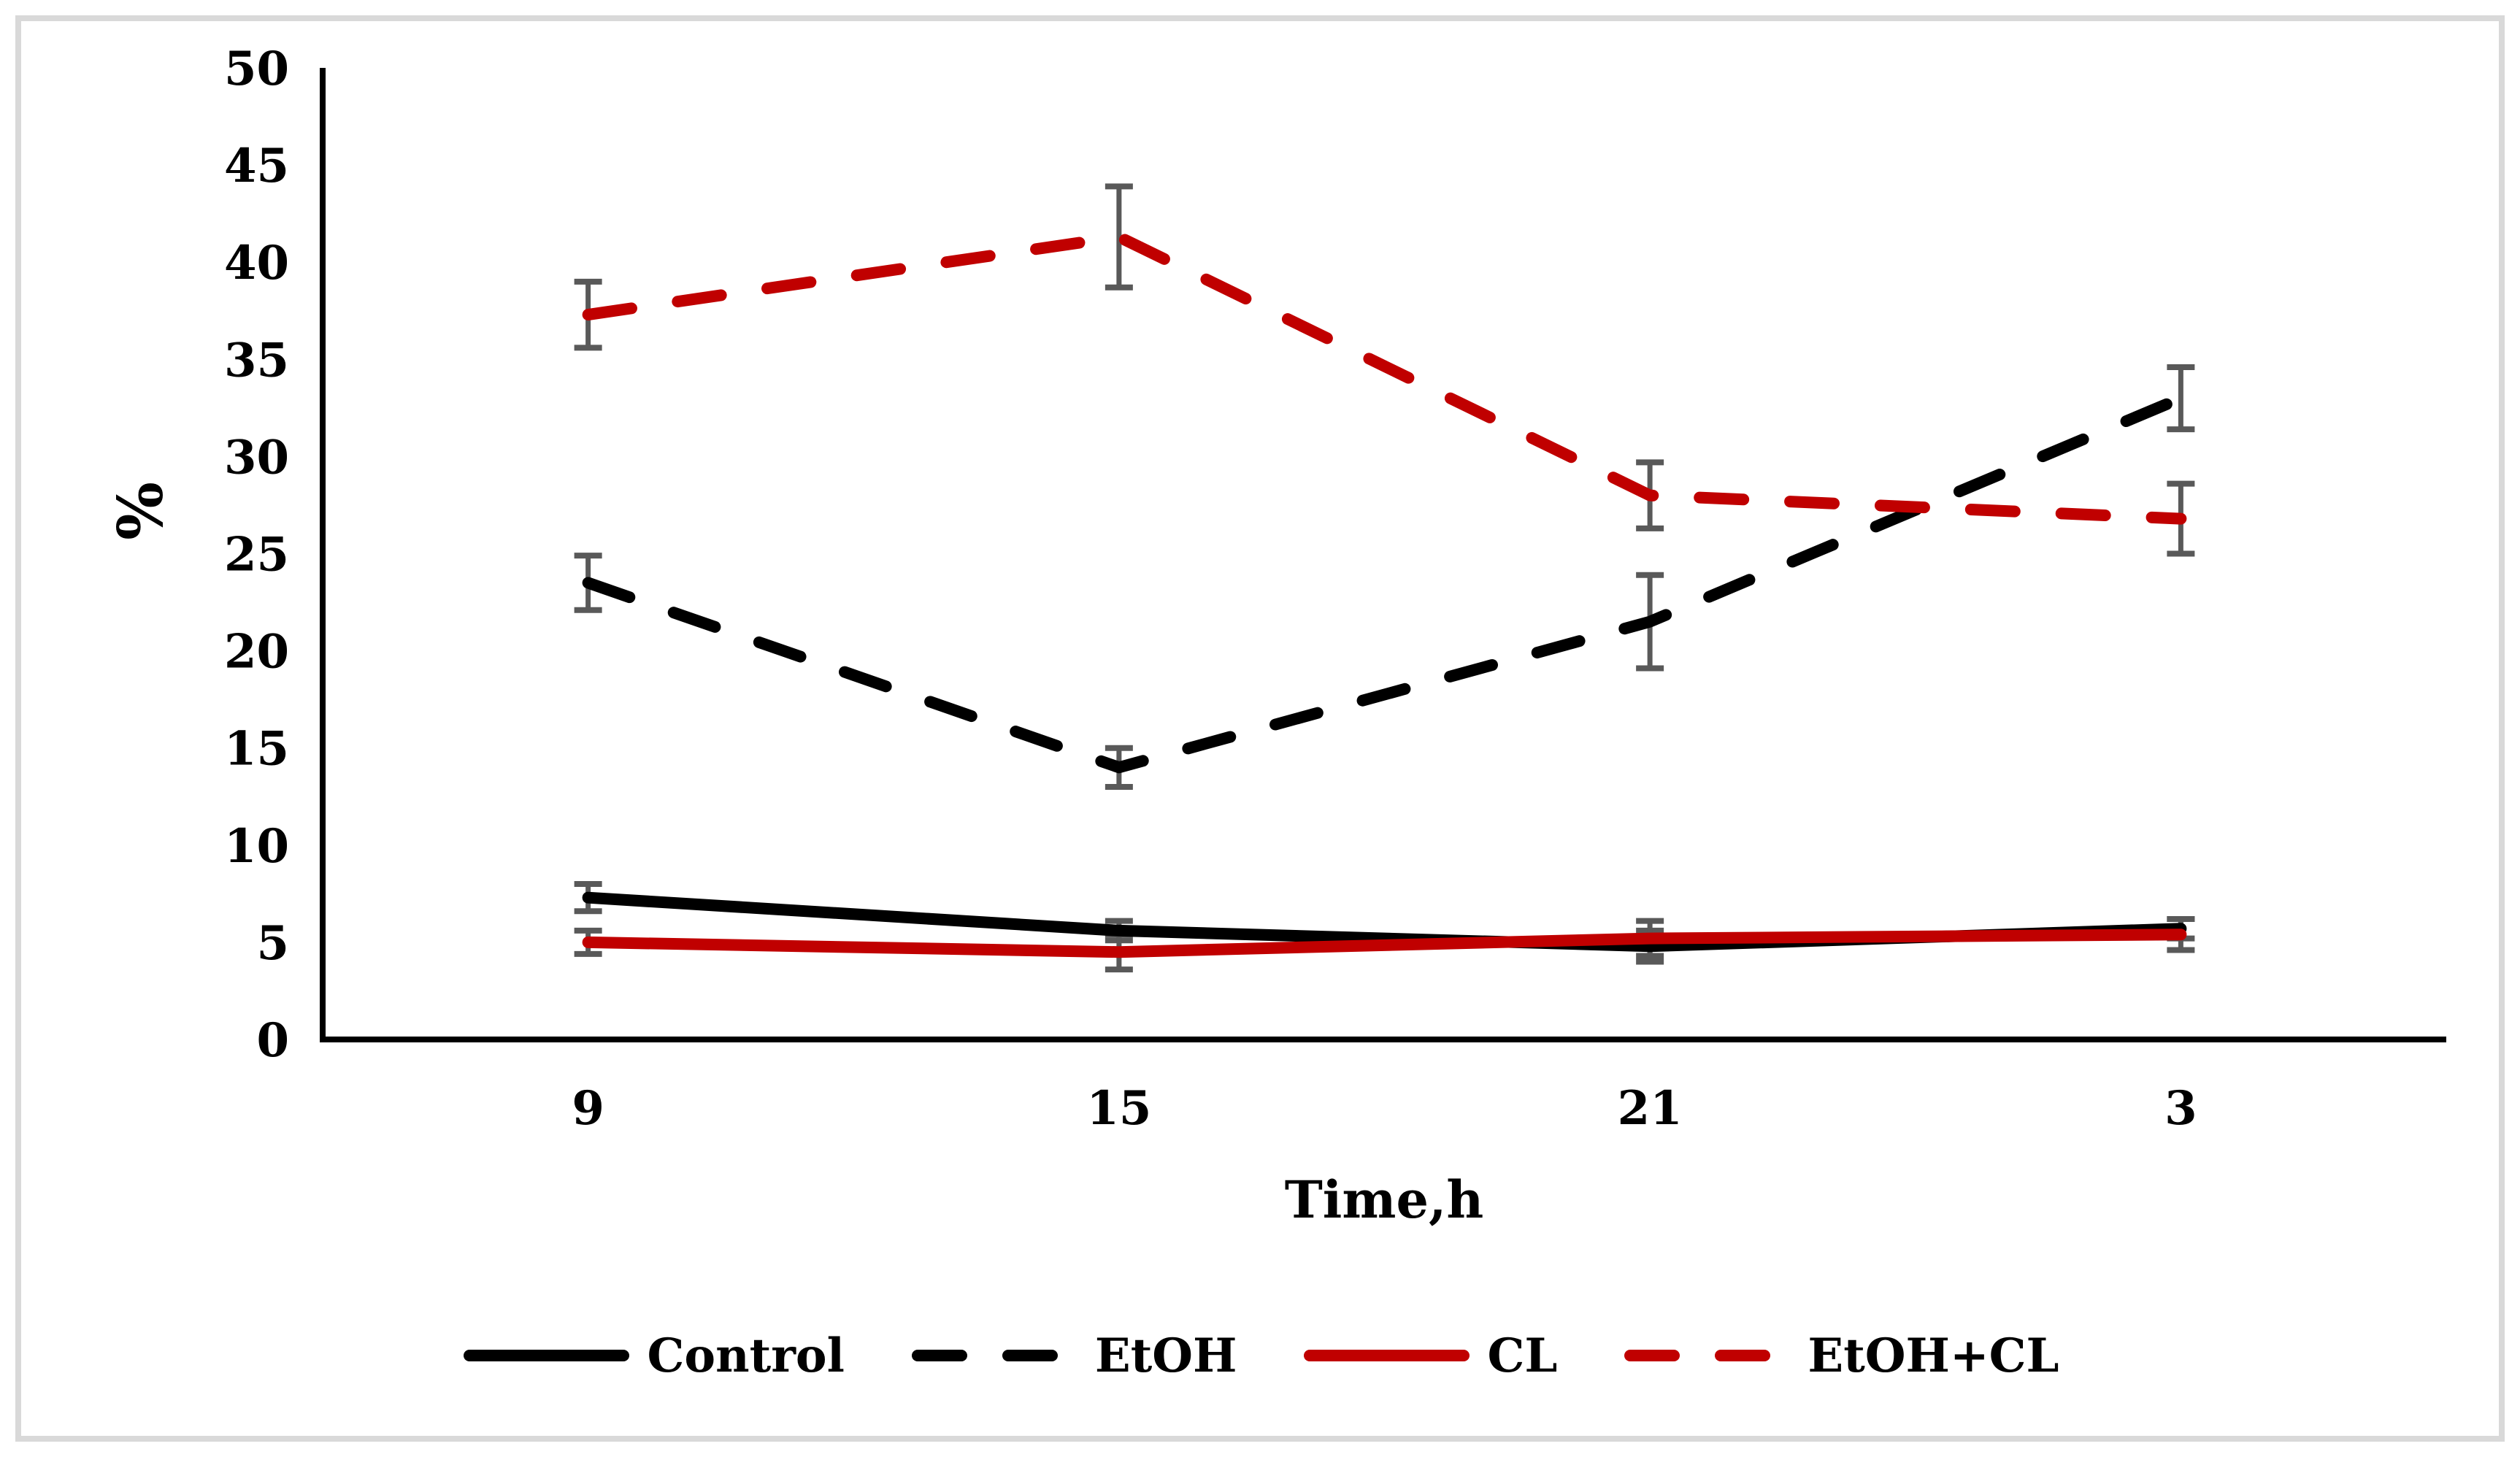  I want to click on legend-item-etoh: EtOH, so click(1073, 1356).